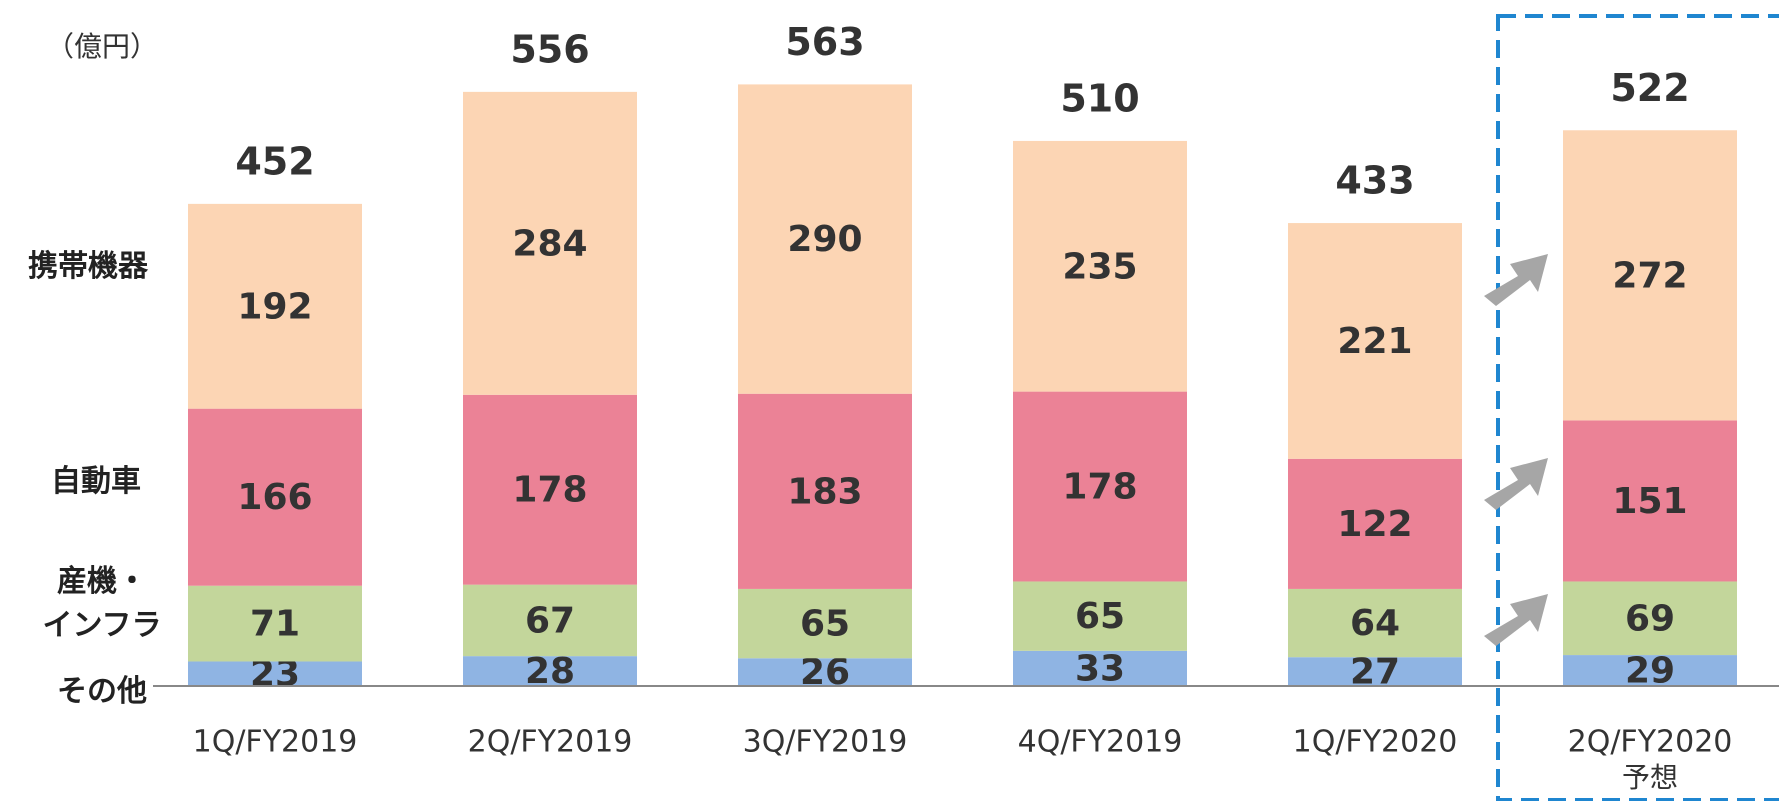 This screenshot has width=1779, height=801. I want to click on series-label: その他, so click(102, 691).